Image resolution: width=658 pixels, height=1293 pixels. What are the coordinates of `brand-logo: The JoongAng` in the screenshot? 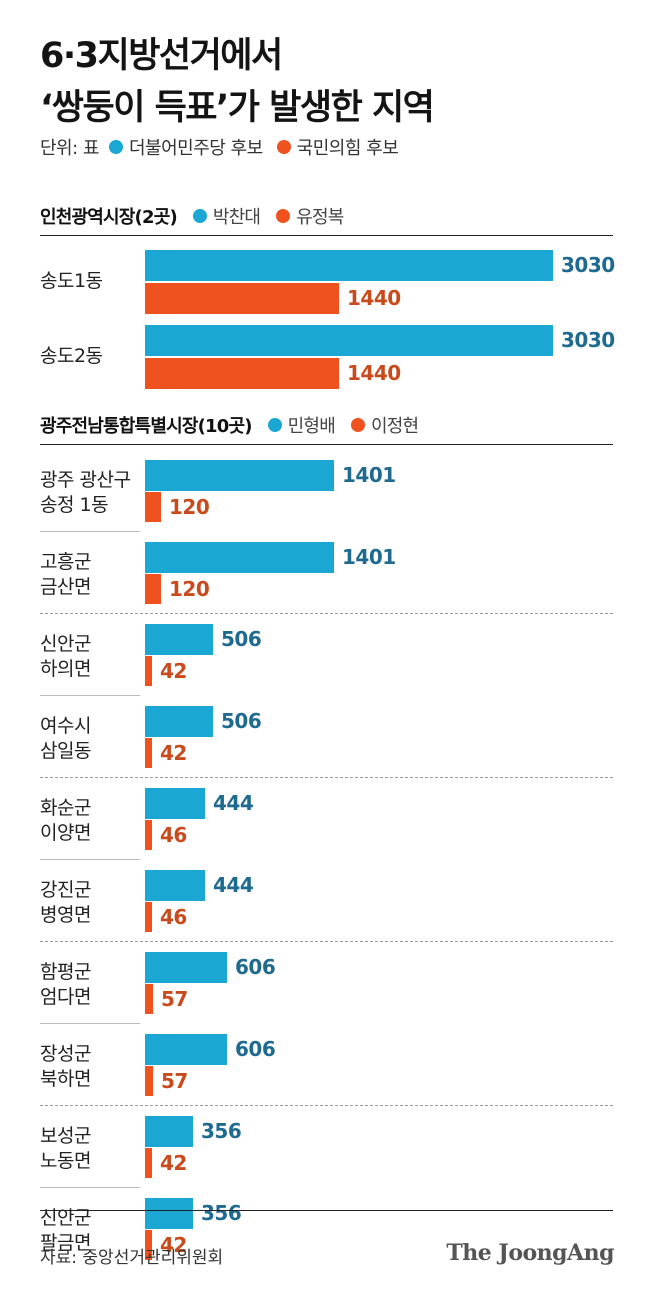 It's located at (530, 1253).